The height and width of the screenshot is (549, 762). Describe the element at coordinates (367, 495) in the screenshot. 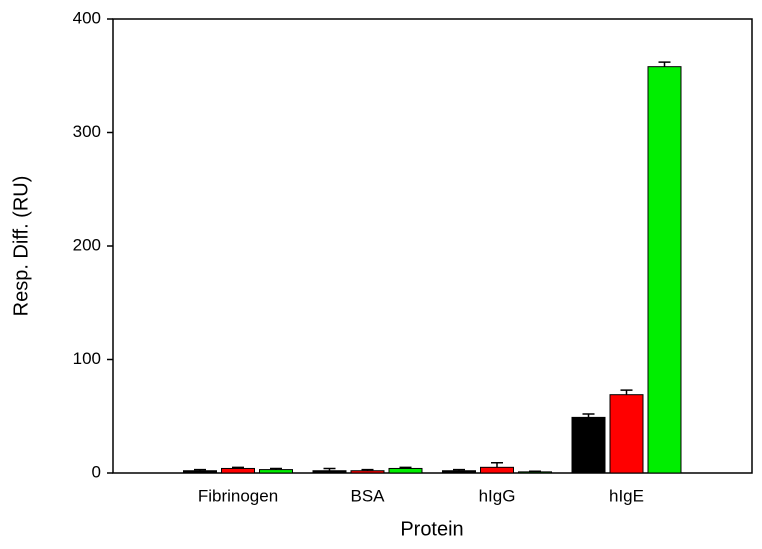

I see `x-tick-label: BSA` at that location.